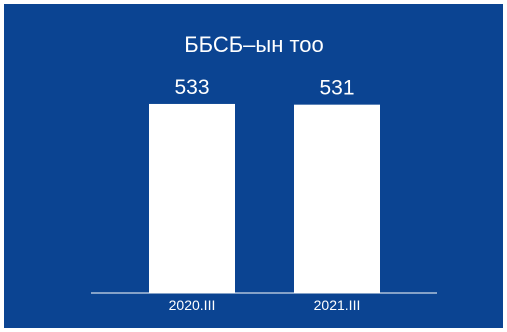 The width and height of the screenshot is (507, 332). I want to click on x-tick-label-2021.III: 2021.III, so click(337, 305).